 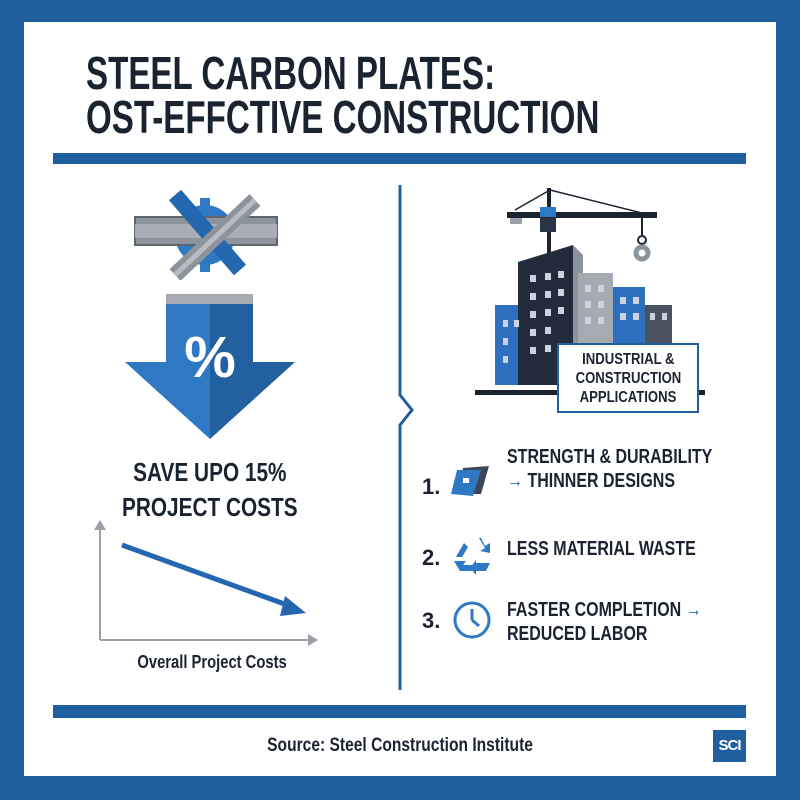 What do you see at coordinates (601, 549) in the screenshot?
I see `item-2-line-1: LESS MATERIAL WASTE` at bounding box center [601, 549].